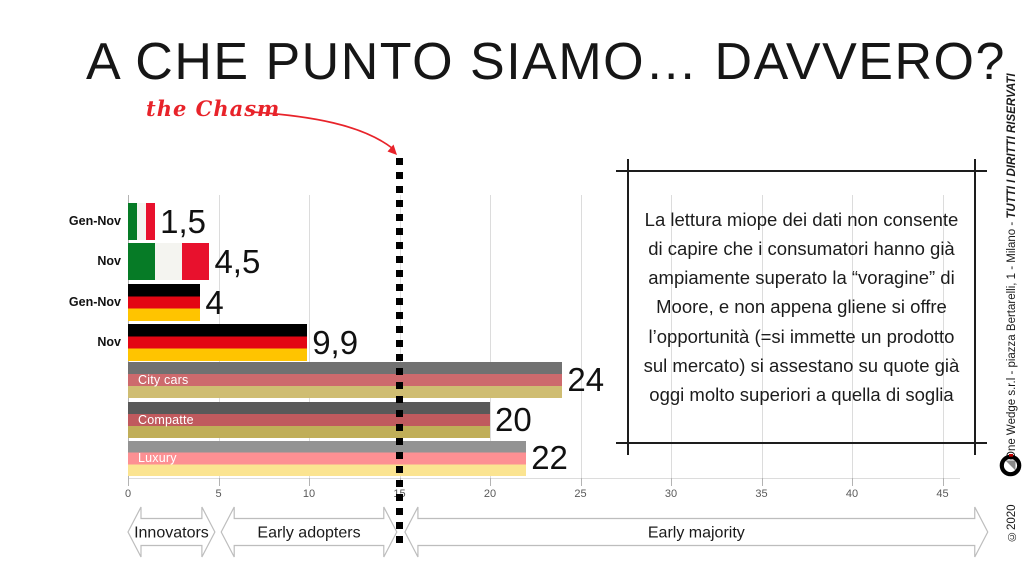  Describe the element at coordinates (761, 494) in the screenshot. I see `axis-tick-label: 35` at that location.